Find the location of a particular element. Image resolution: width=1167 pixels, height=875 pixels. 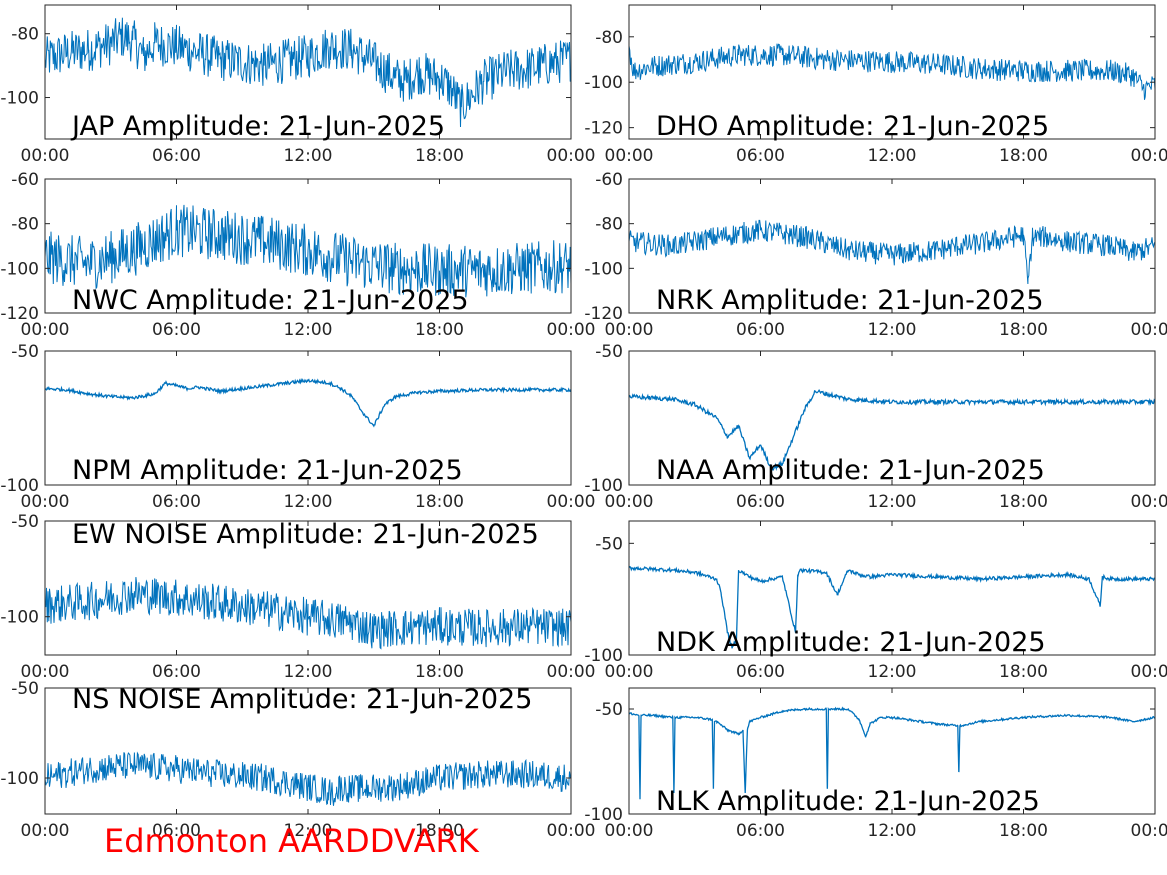

footer-label: Edmonton AARDDVARK is located at coordinates (291, 841).